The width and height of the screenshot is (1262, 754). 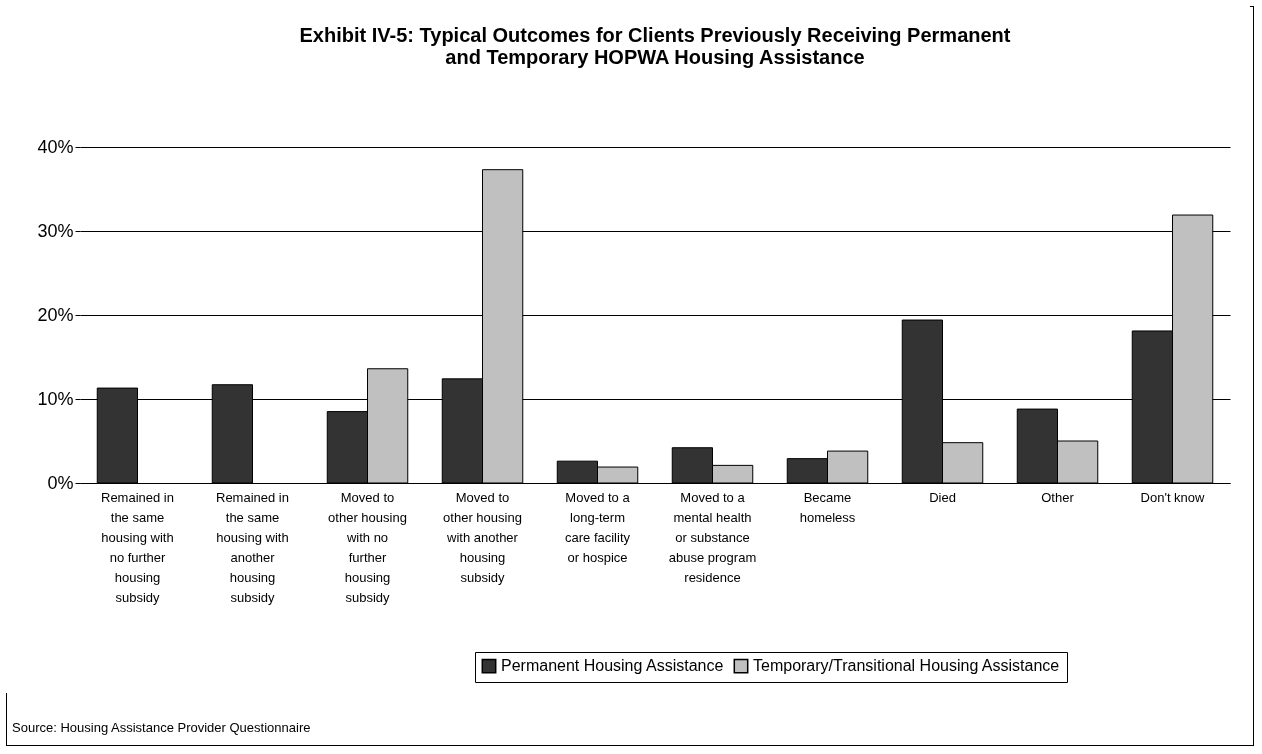 I want to click on y-tick-label: 0%, so click(x=60, y=482).